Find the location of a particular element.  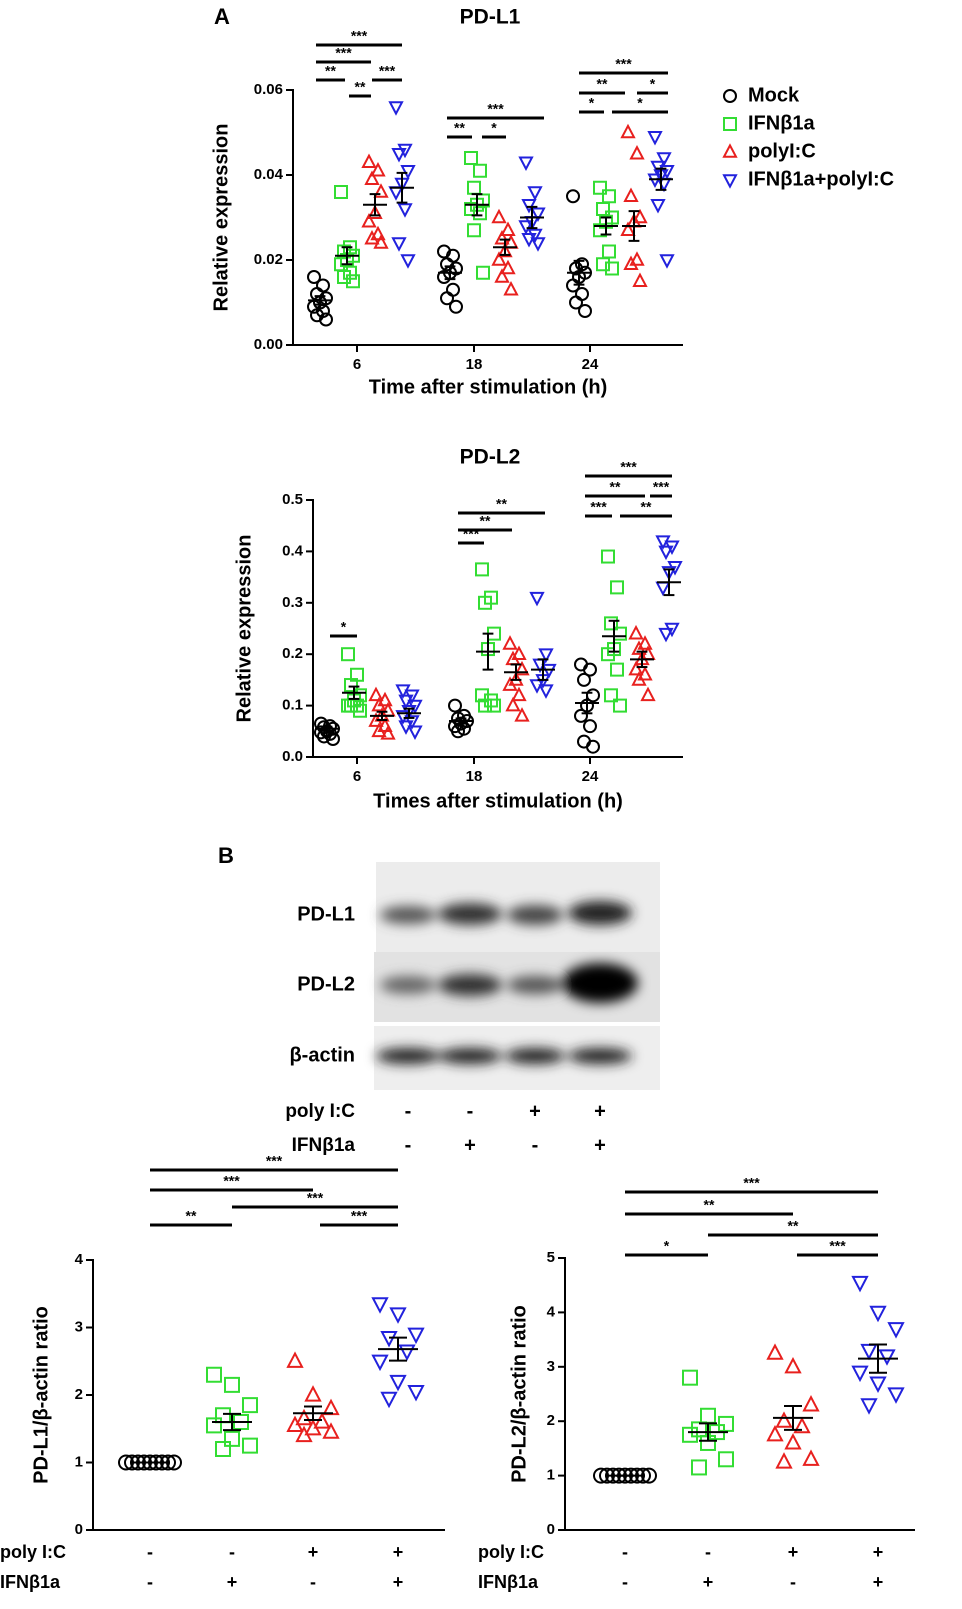

condition-name: IFNβ1a is located at coordinates (508, 1582).